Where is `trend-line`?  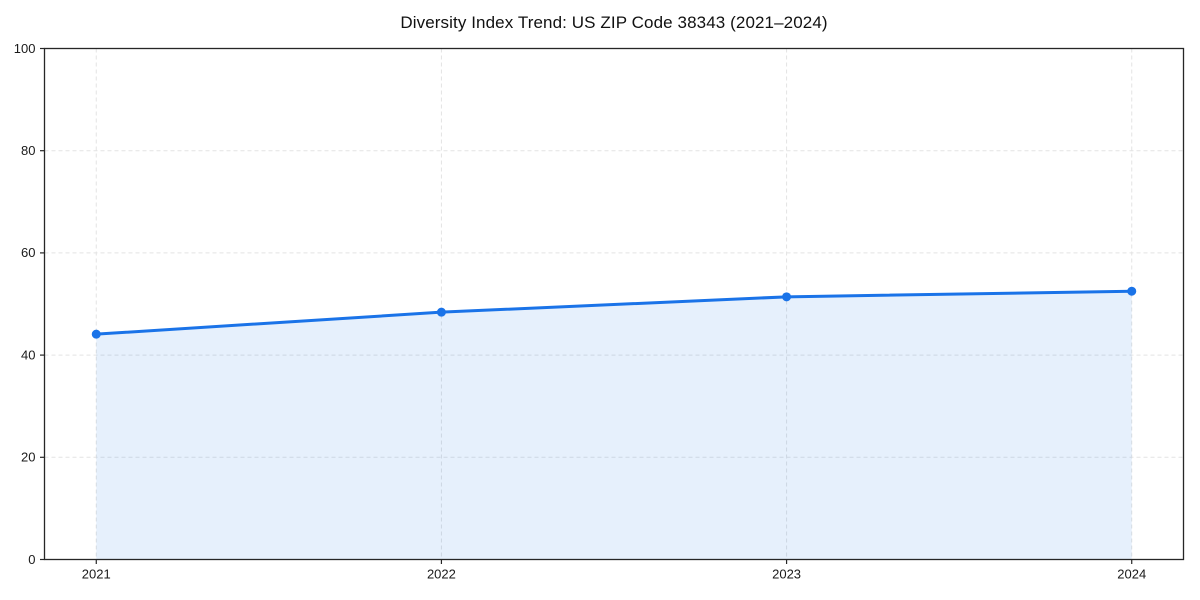 trend-line is located at coordinates (614, 312).